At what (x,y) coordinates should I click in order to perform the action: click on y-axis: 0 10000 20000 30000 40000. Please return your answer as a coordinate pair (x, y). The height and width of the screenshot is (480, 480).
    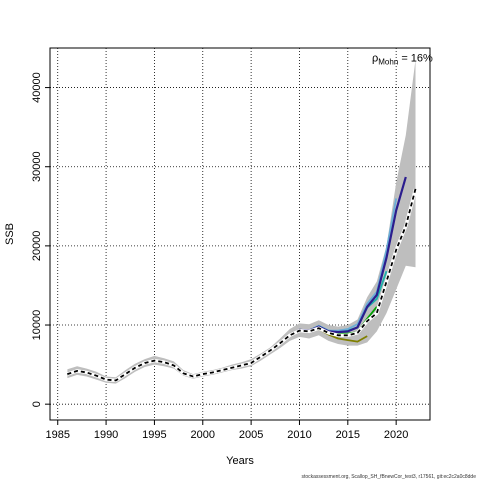
    Looking at the image, I should click on (40, 239).